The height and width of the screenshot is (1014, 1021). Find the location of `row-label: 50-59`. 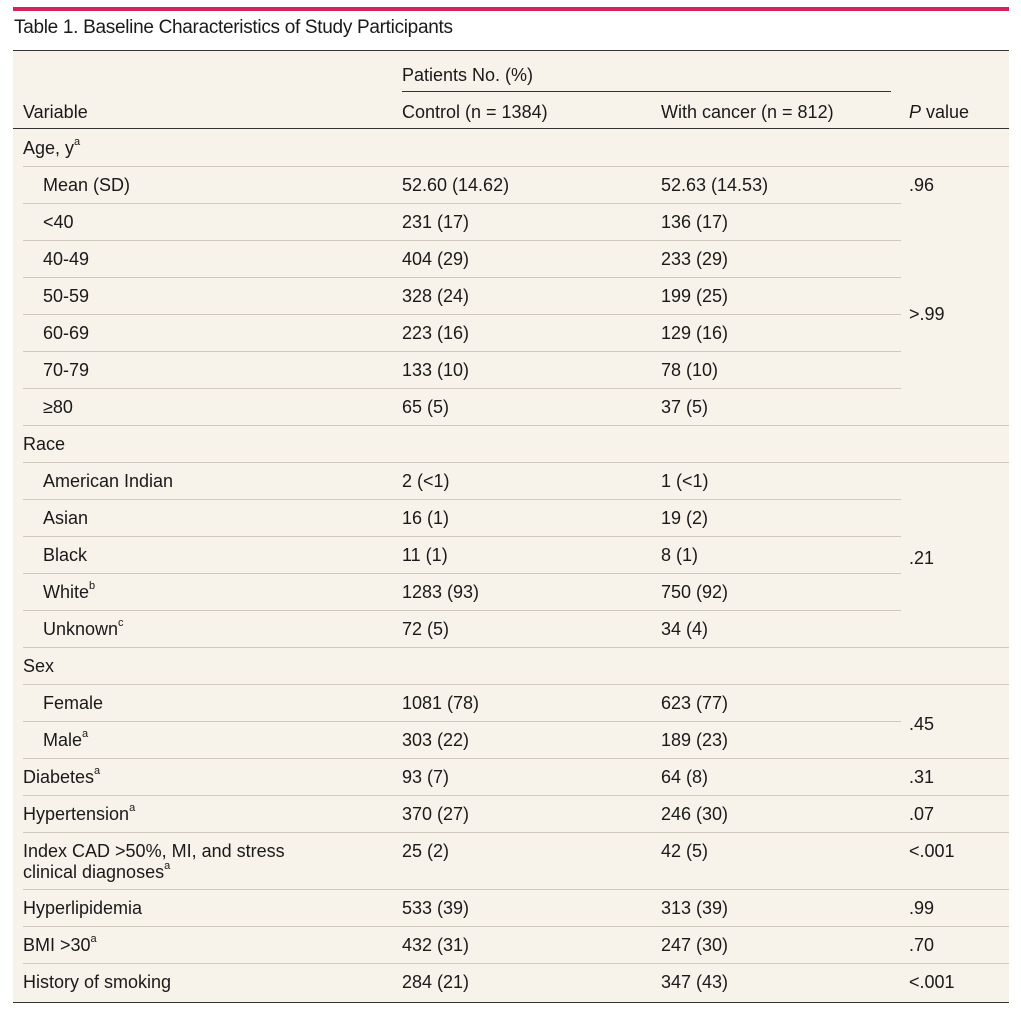

row-label: 50-59 is located at coordinates (66, 296).